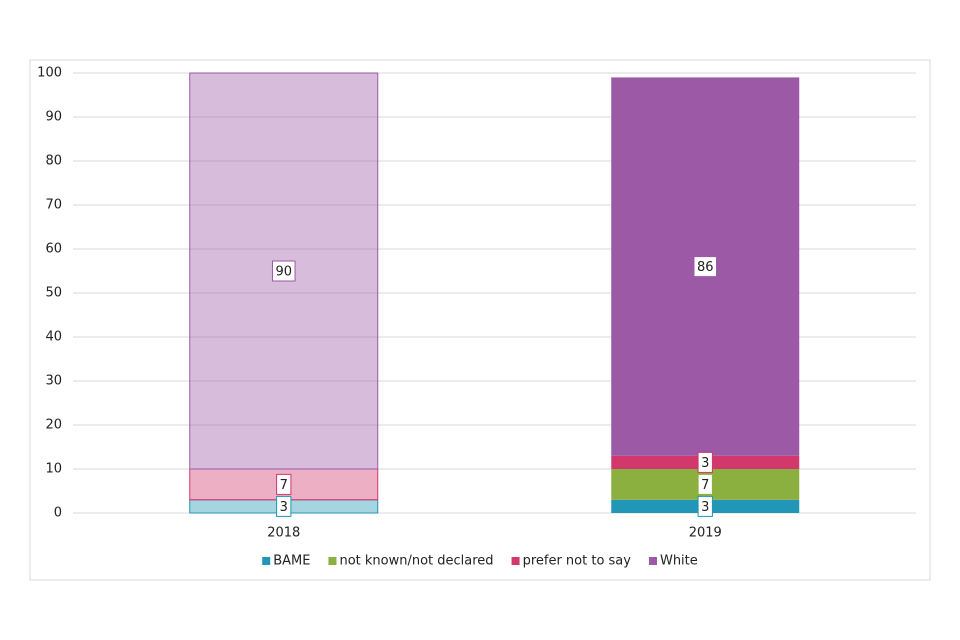 The width and height of the screenshot is (960, 640). I want to click on data-label-text: 86, so click(705, 267).